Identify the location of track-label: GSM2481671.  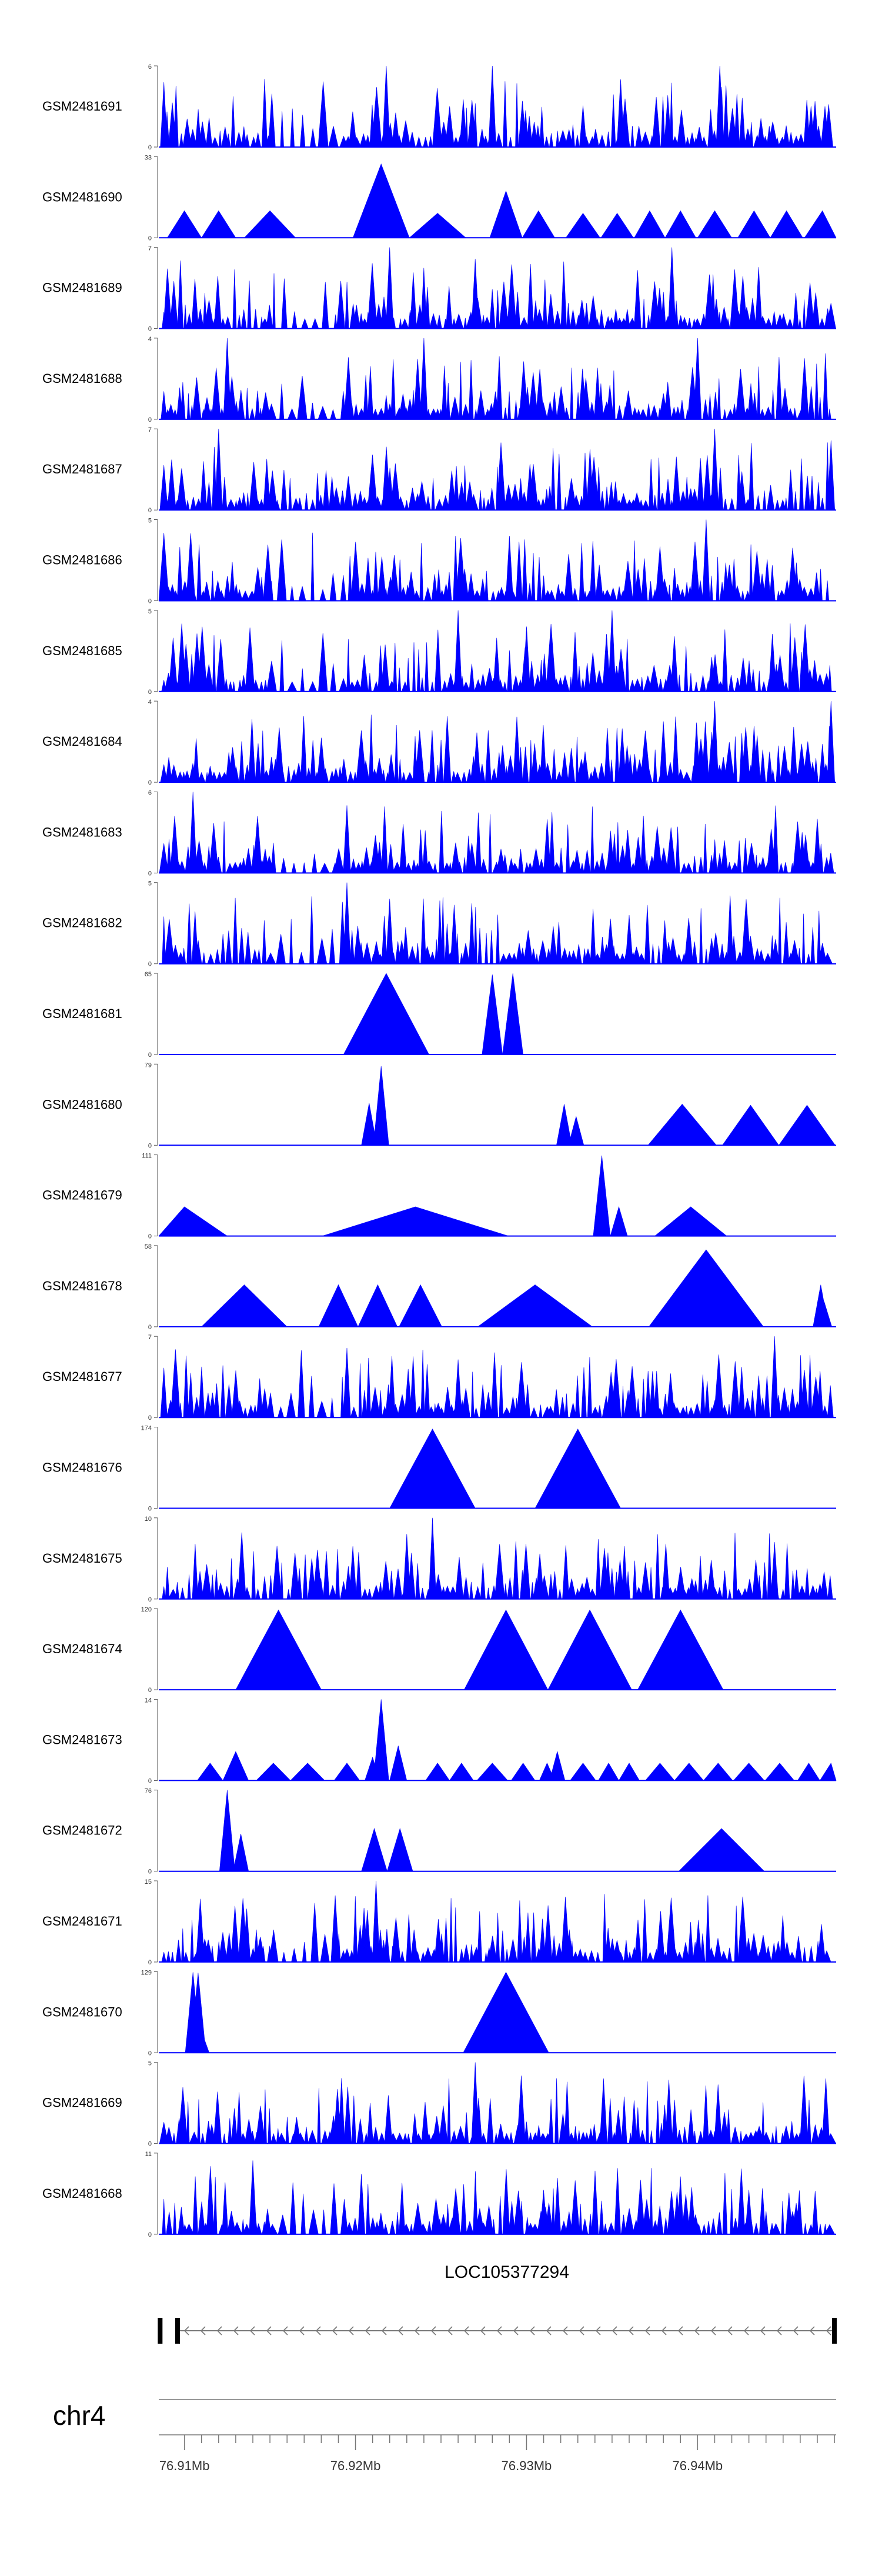
(82, 1921).